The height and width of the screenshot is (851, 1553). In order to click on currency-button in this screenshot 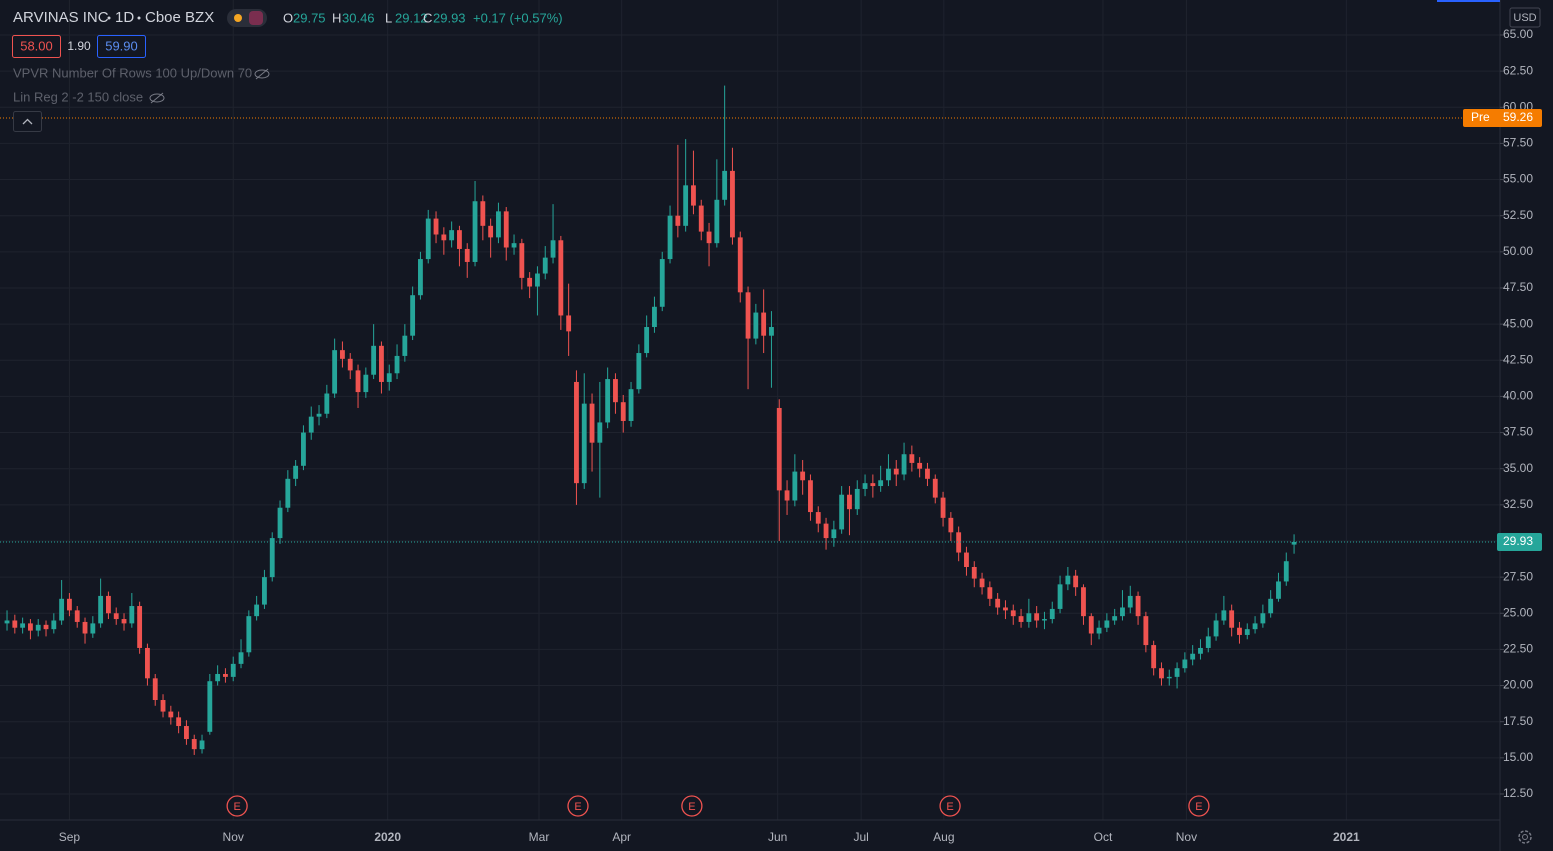, I will do `click(1525, 17)`.